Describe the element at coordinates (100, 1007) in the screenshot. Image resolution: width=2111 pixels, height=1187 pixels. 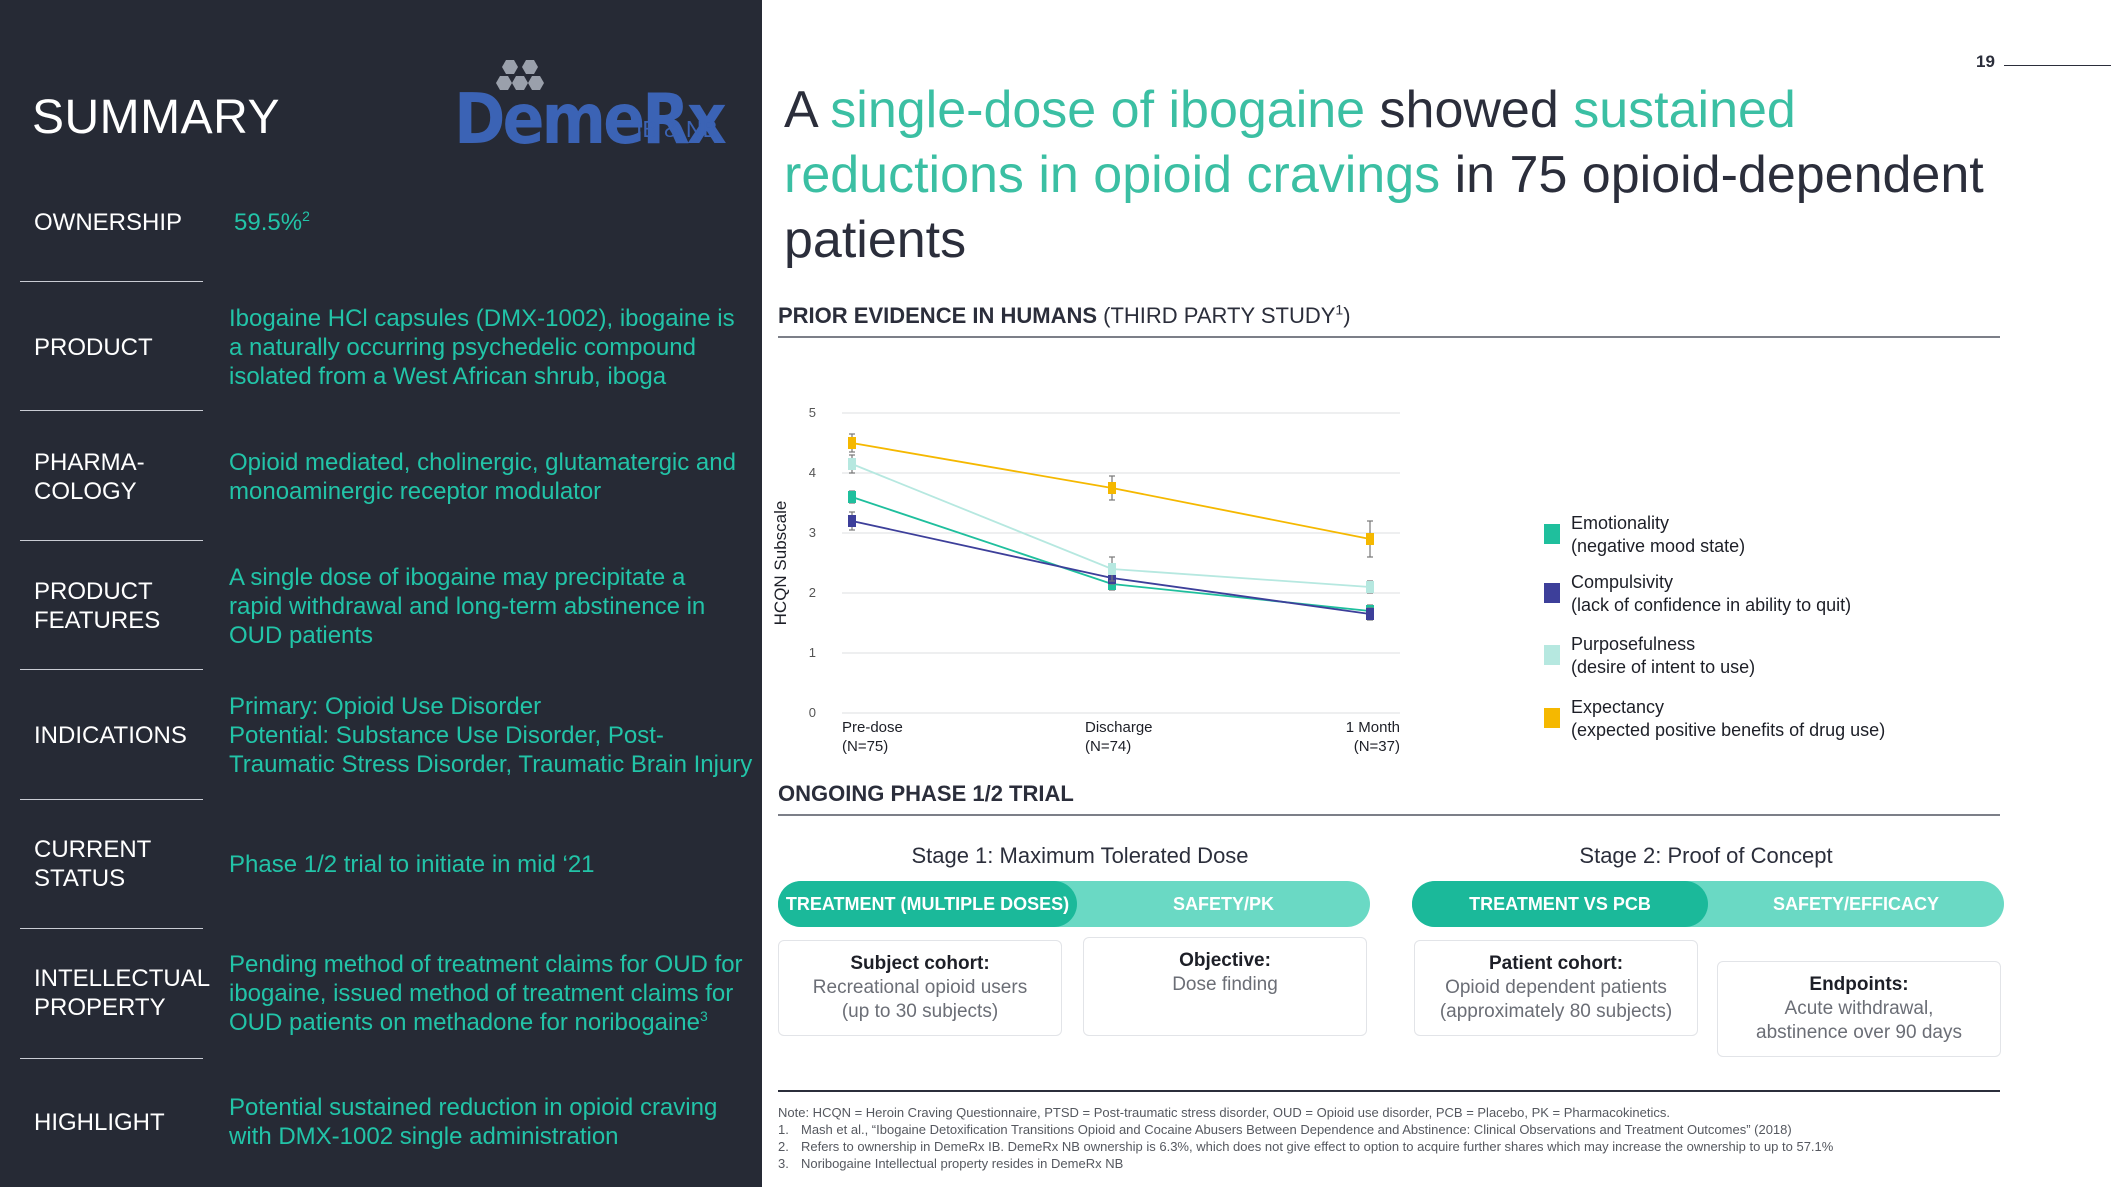
I see `summary-row-label-line: PROPERTY` at that location.